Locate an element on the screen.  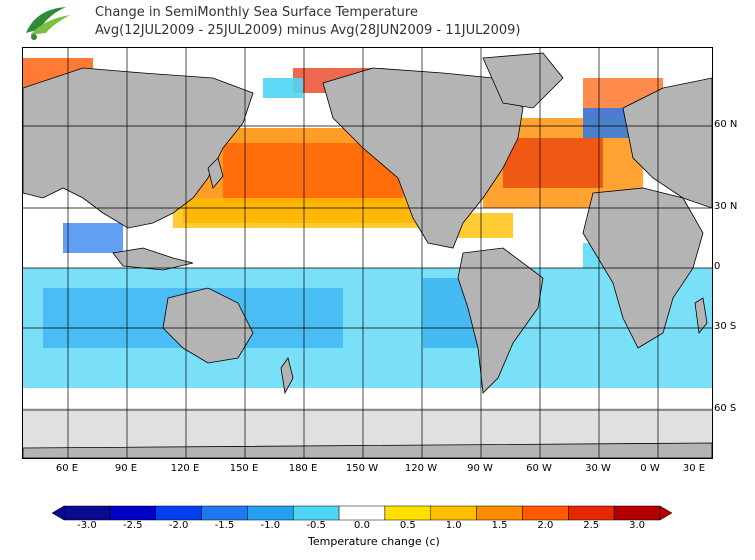
scale-tick-label: -0.5 is located at coordinates (316, 525).